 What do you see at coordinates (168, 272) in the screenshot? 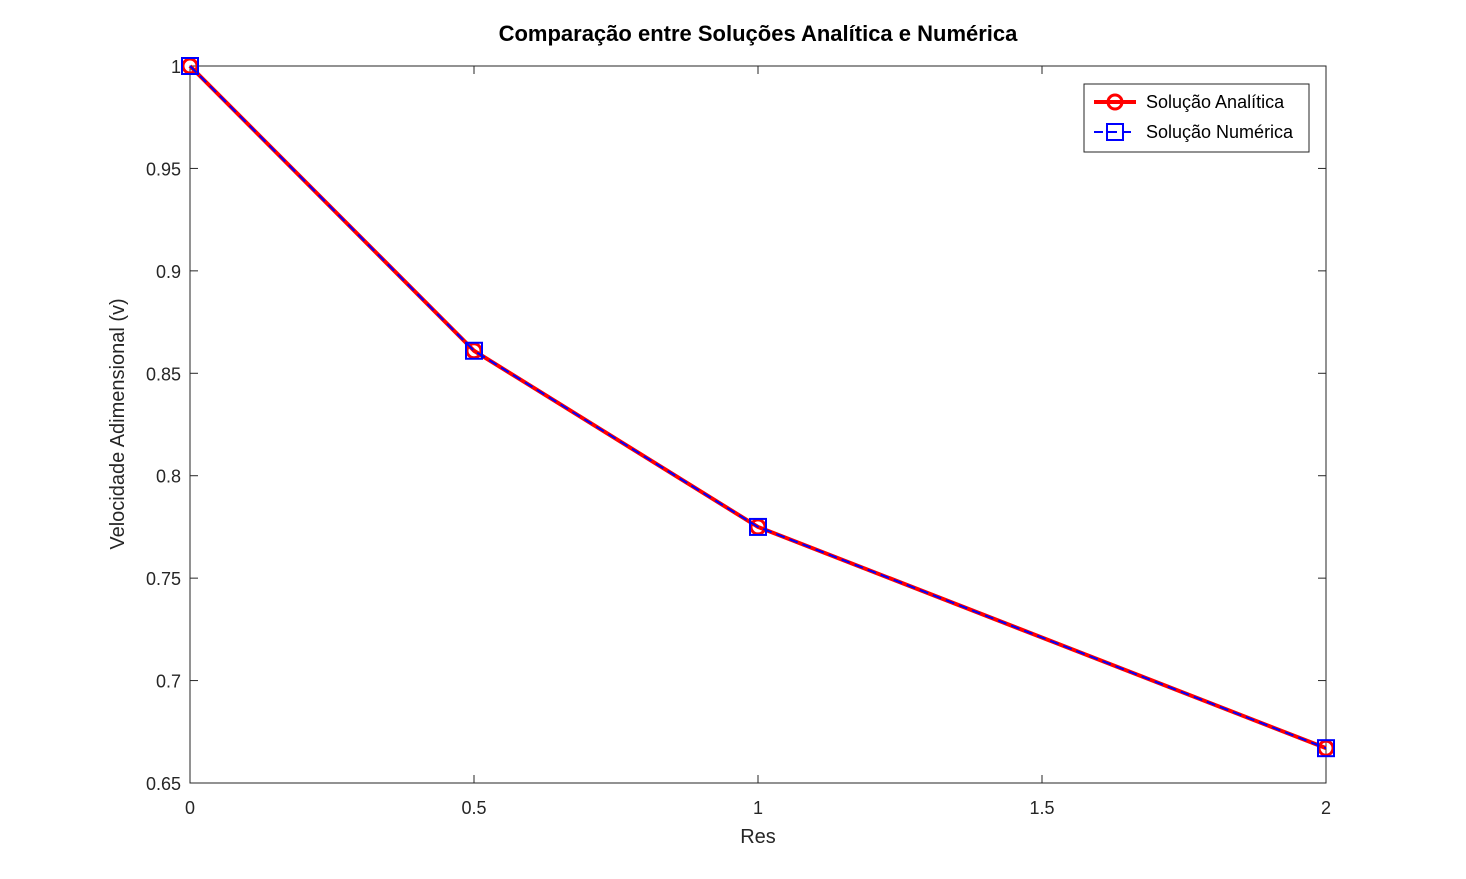
I see `y-tick-label: 0.9` at bounding box center [168, 272].